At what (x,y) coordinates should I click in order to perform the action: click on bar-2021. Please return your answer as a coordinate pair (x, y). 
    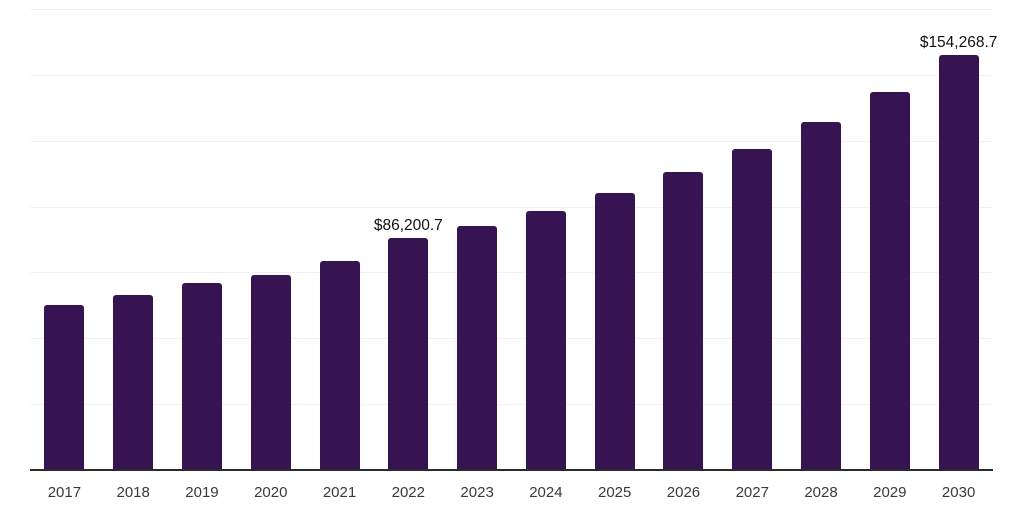
    Looking at the image, I should click on (339, 365).